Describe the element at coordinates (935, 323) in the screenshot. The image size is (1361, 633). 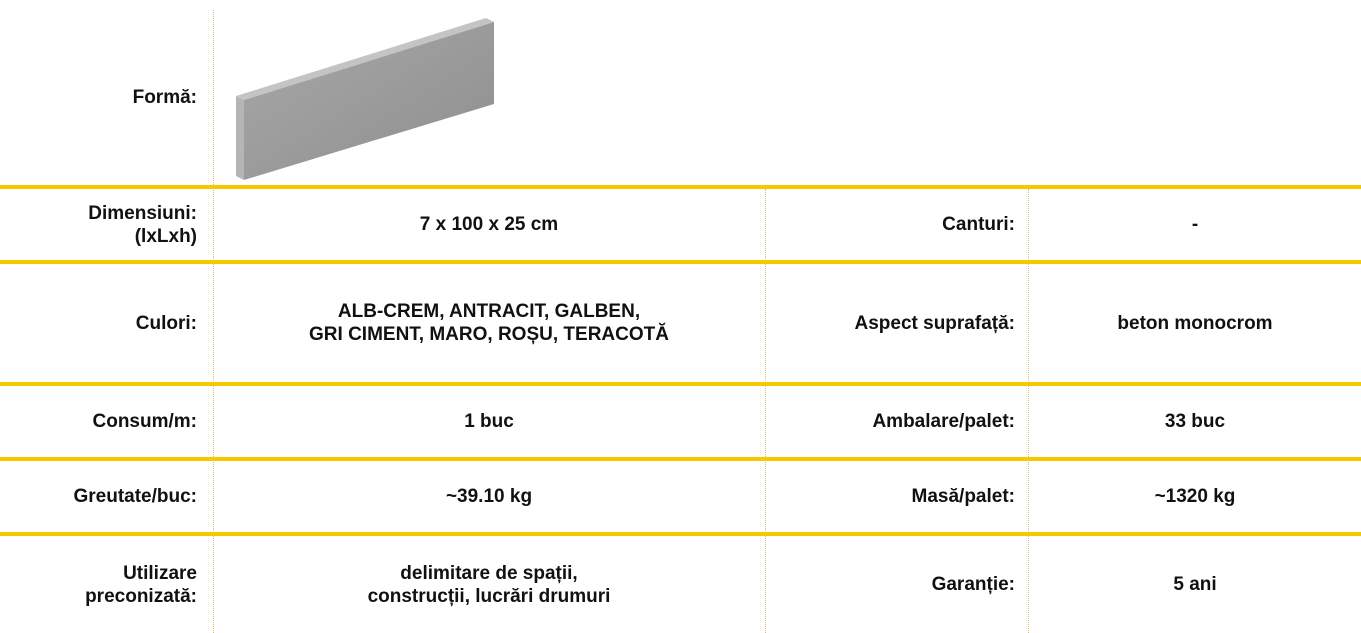
I see `cell-text: Aspect suprafață:` at that location.